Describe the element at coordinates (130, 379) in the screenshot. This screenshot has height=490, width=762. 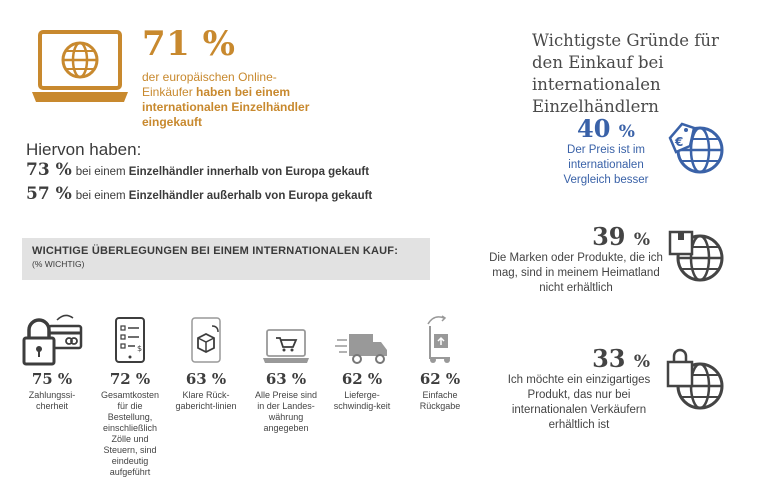
I see `consideration-percent: 72 %` at that location.